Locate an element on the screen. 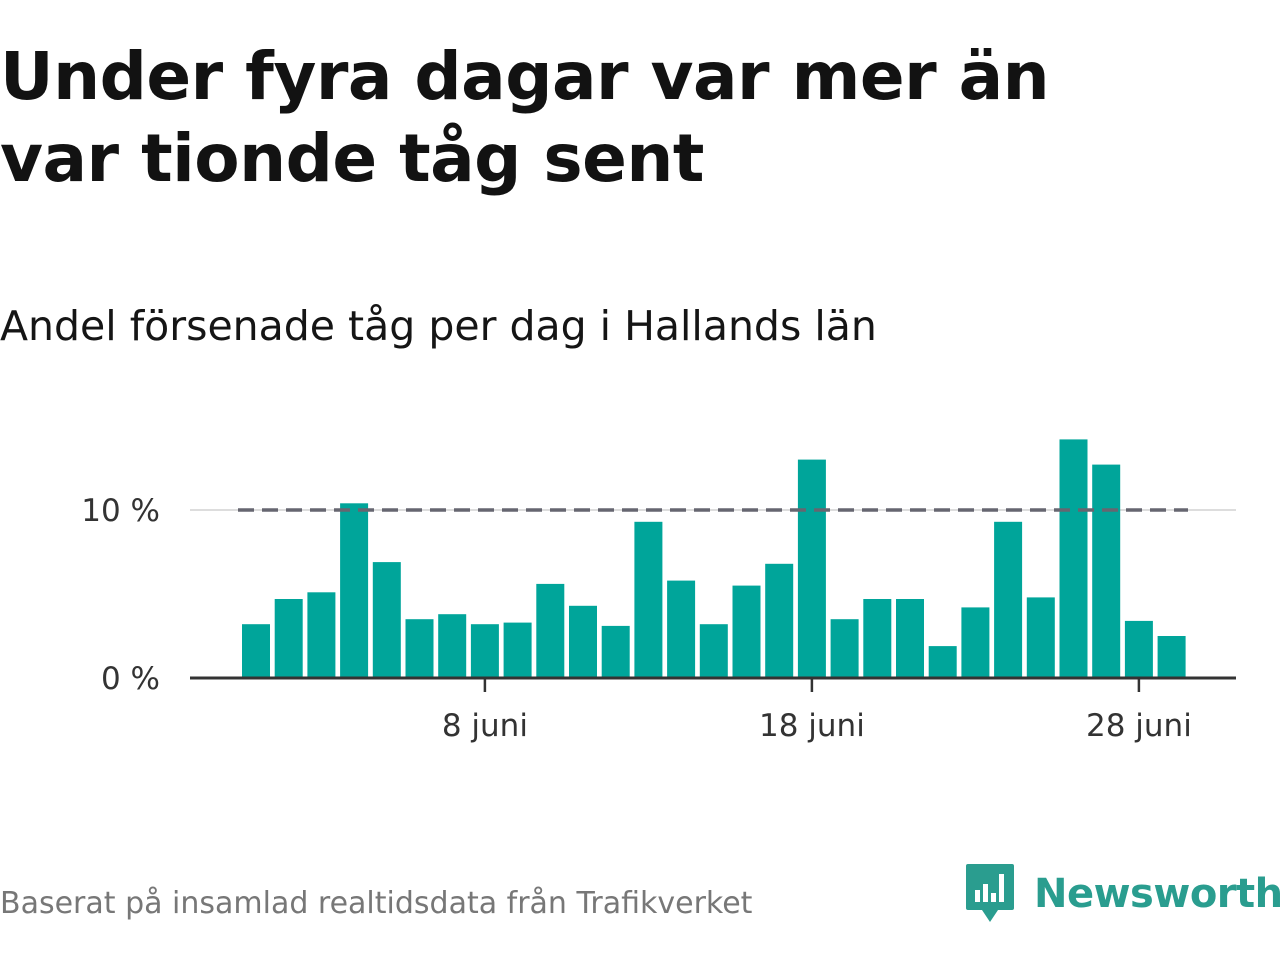  brand-name: Newsworthy is located at coordinates (1157, 894).